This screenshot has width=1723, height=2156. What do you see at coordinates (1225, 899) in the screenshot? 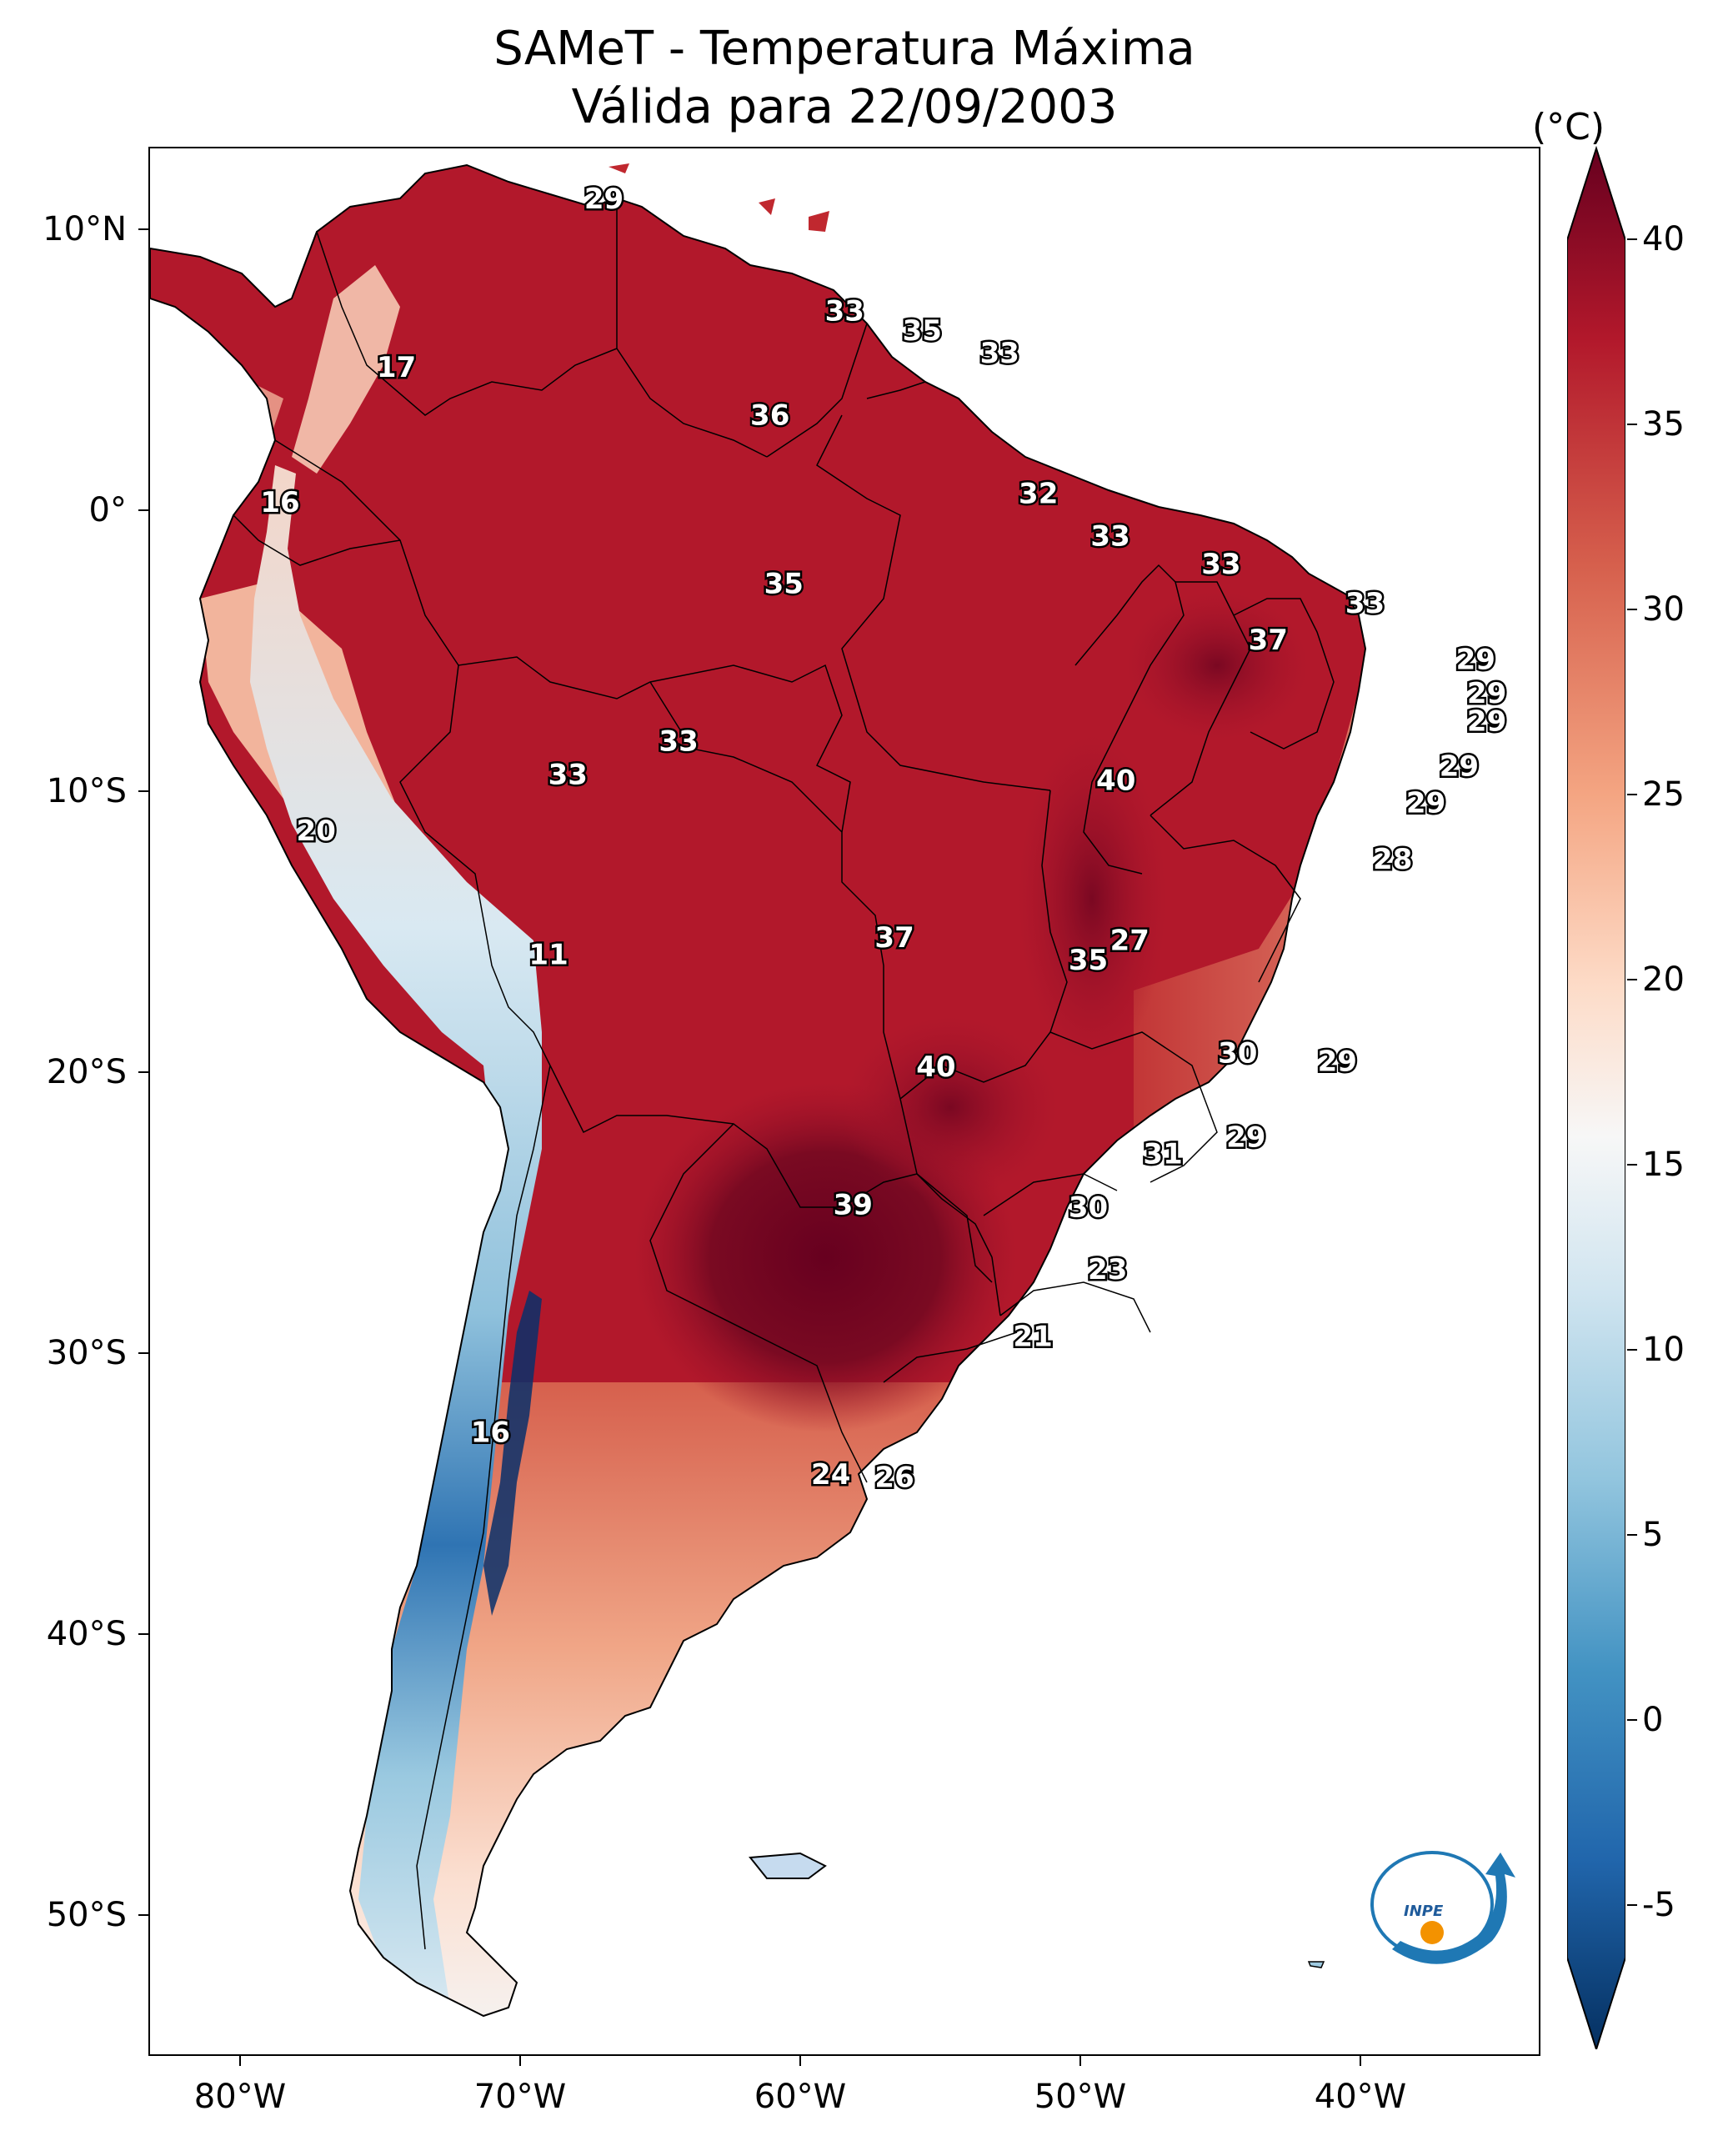
I see `border-bahia-minas` at bounding box center [1225, 899].